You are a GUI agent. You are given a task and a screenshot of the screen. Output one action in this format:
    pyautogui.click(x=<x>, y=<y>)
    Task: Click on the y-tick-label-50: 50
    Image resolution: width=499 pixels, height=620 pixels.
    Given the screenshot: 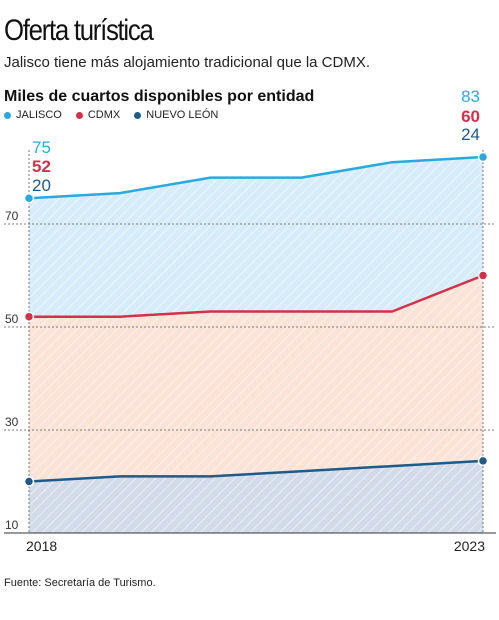 What is the action you would take?
    pyautogui.click(x=12, y=319)
    